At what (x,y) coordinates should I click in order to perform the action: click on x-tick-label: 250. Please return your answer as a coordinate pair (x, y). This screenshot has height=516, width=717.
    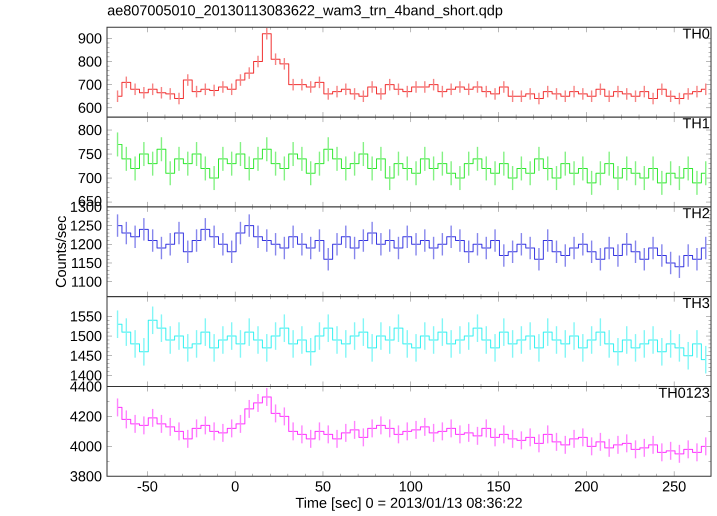
    Looking at the image, I should click on (674, 486).